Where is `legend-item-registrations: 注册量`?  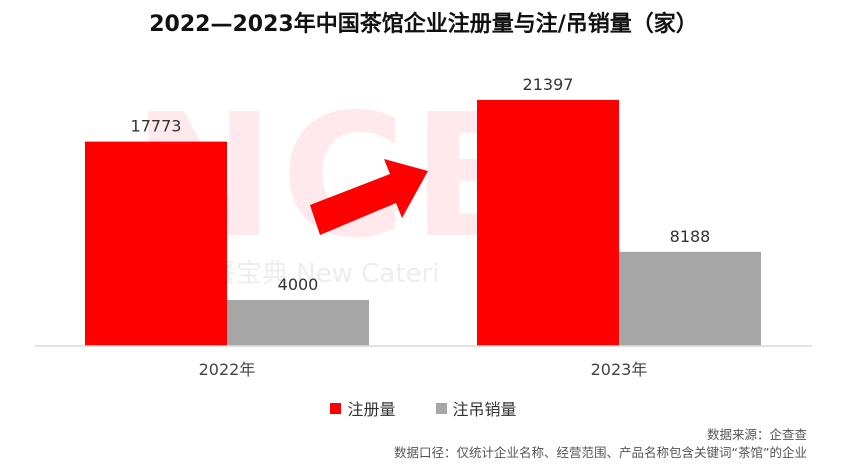
legend-item-registrations: 注册量 is located at coordinates (363, 408).